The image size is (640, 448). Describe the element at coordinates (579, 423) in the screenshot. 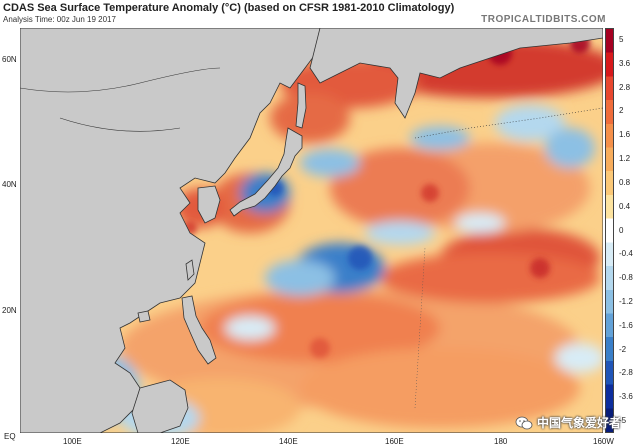

I see `watermark-text: 中国气象爱好者` at that location.